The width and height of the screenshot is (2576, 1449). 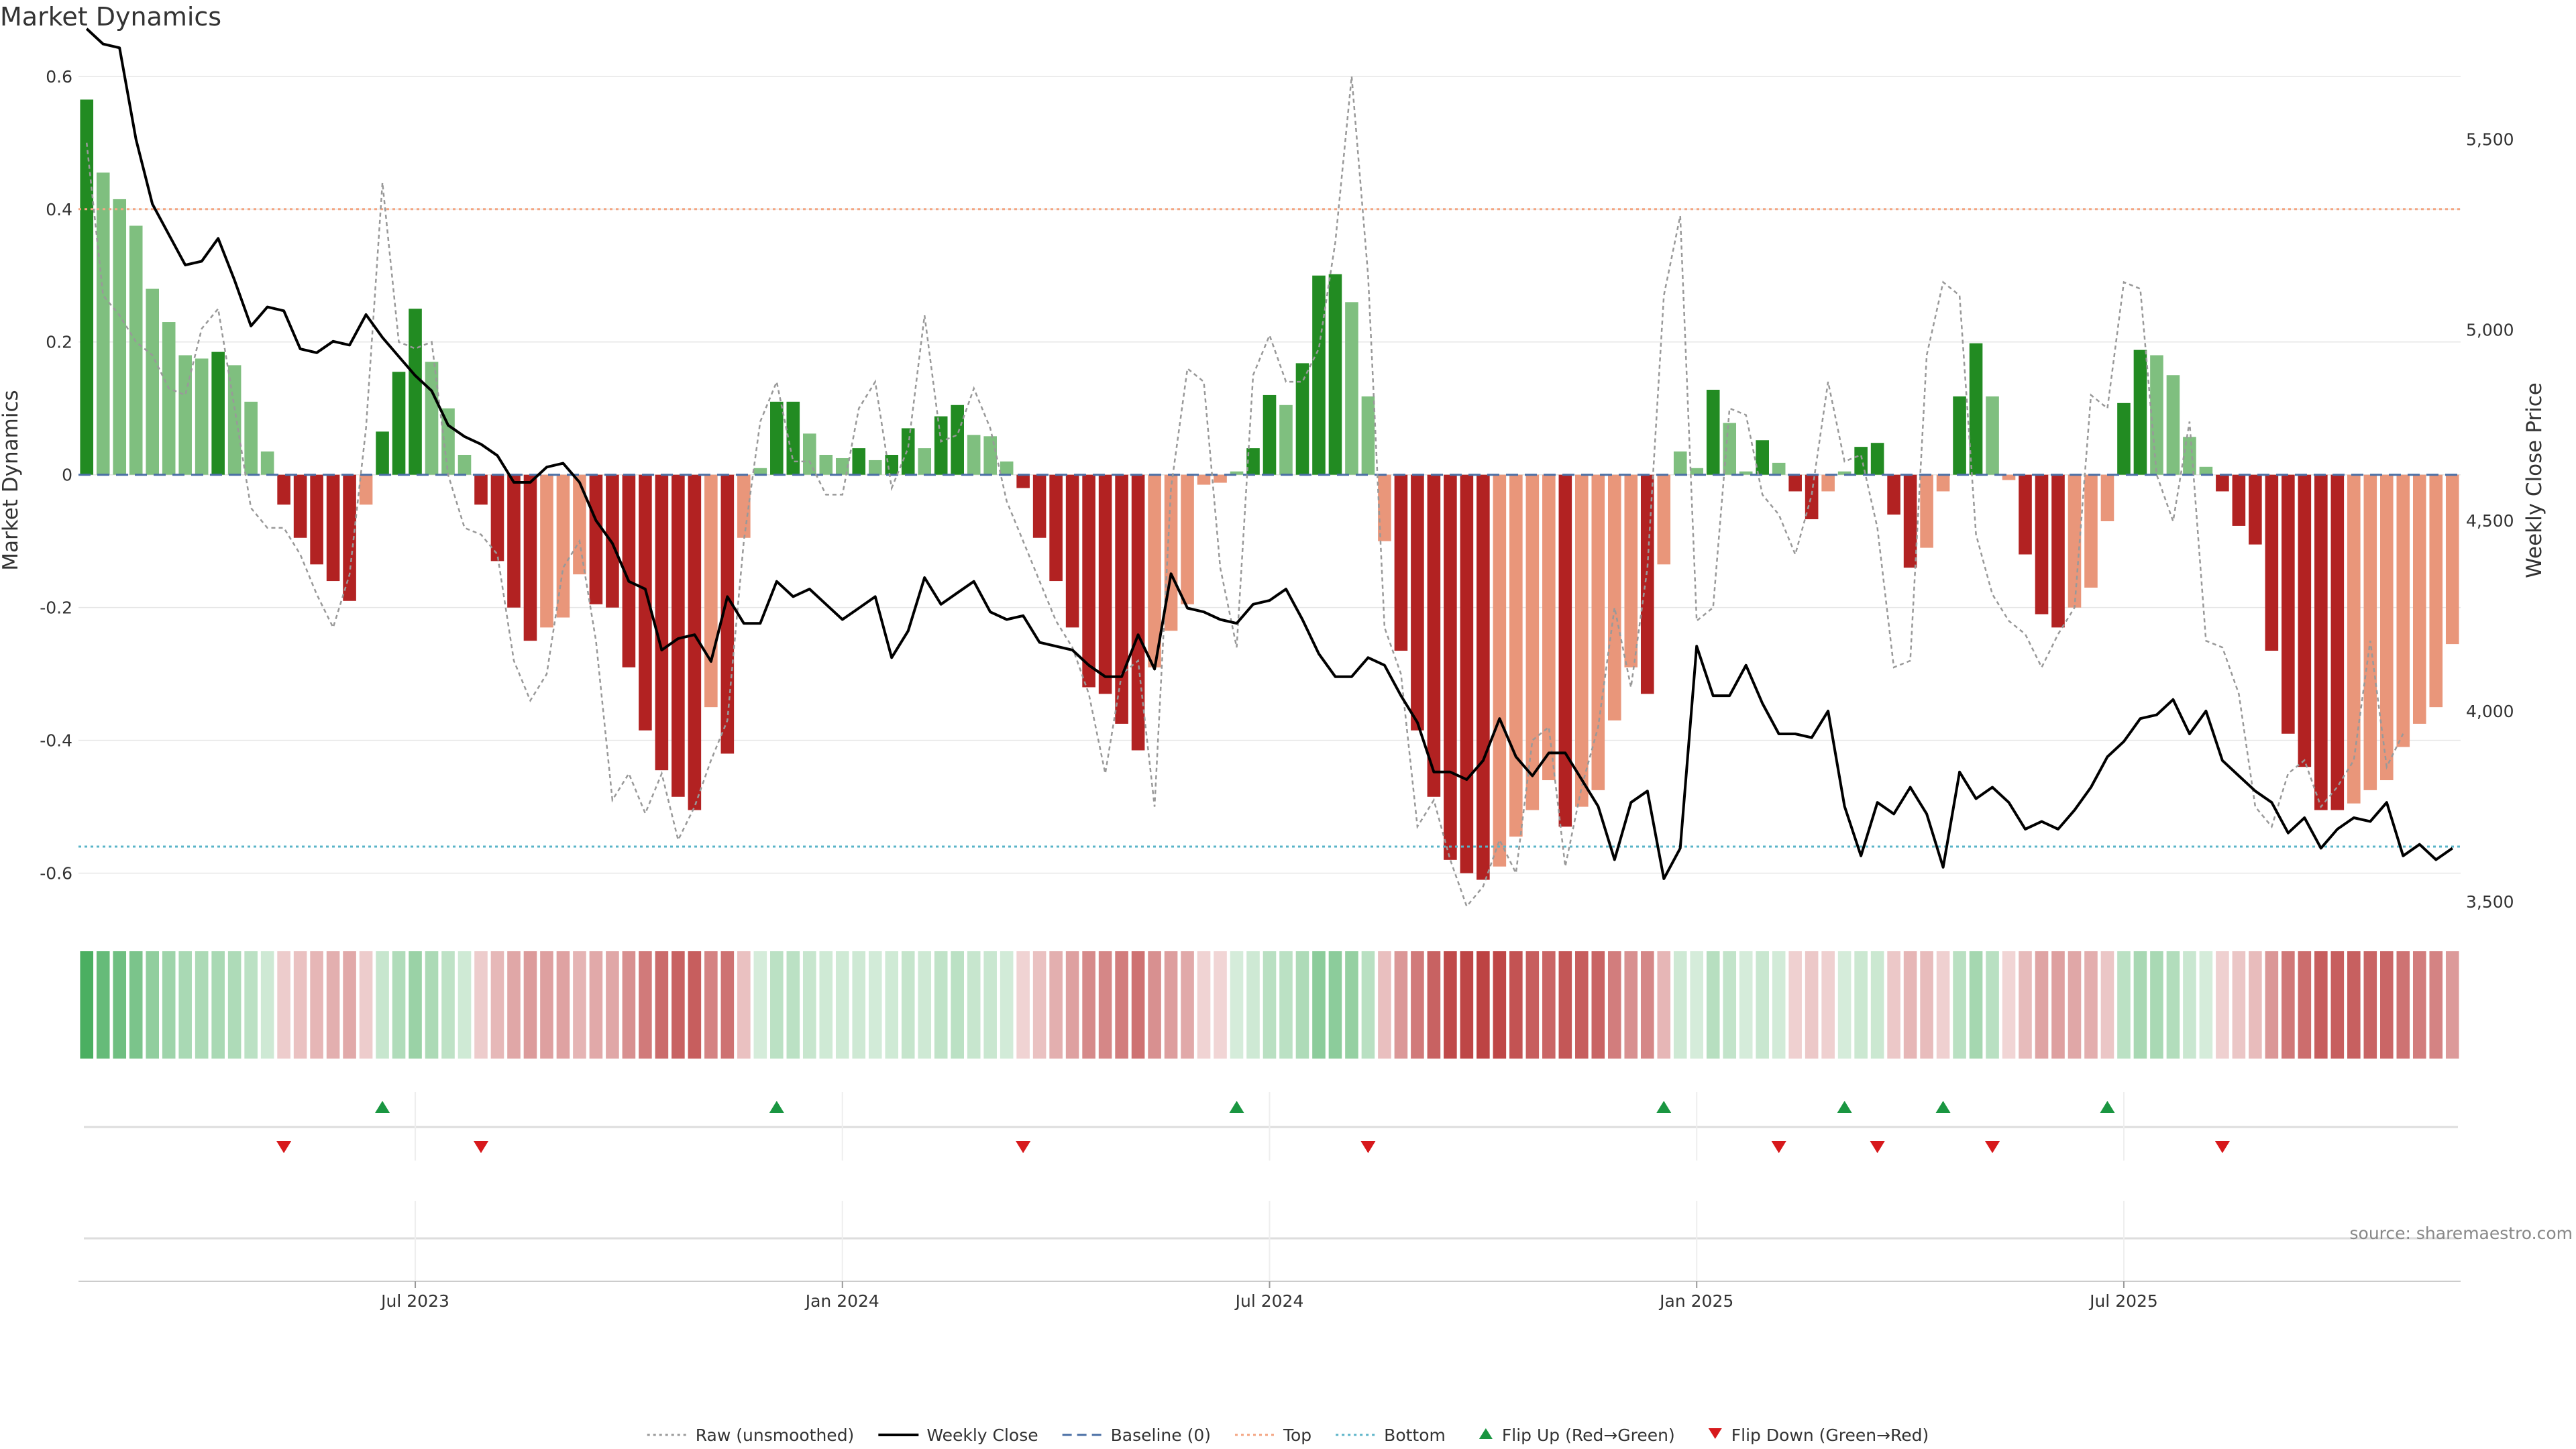 I want to click on bottom-panel, so click(x=1271, y=1240).